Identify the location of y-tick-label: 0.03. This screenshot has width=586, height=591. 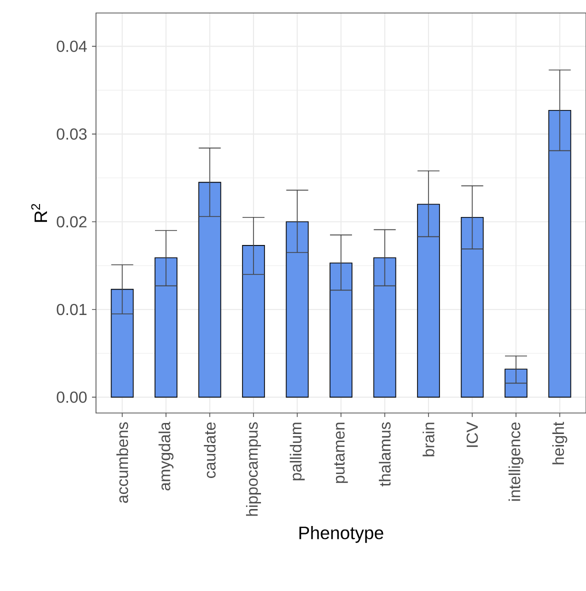
(71, 134).